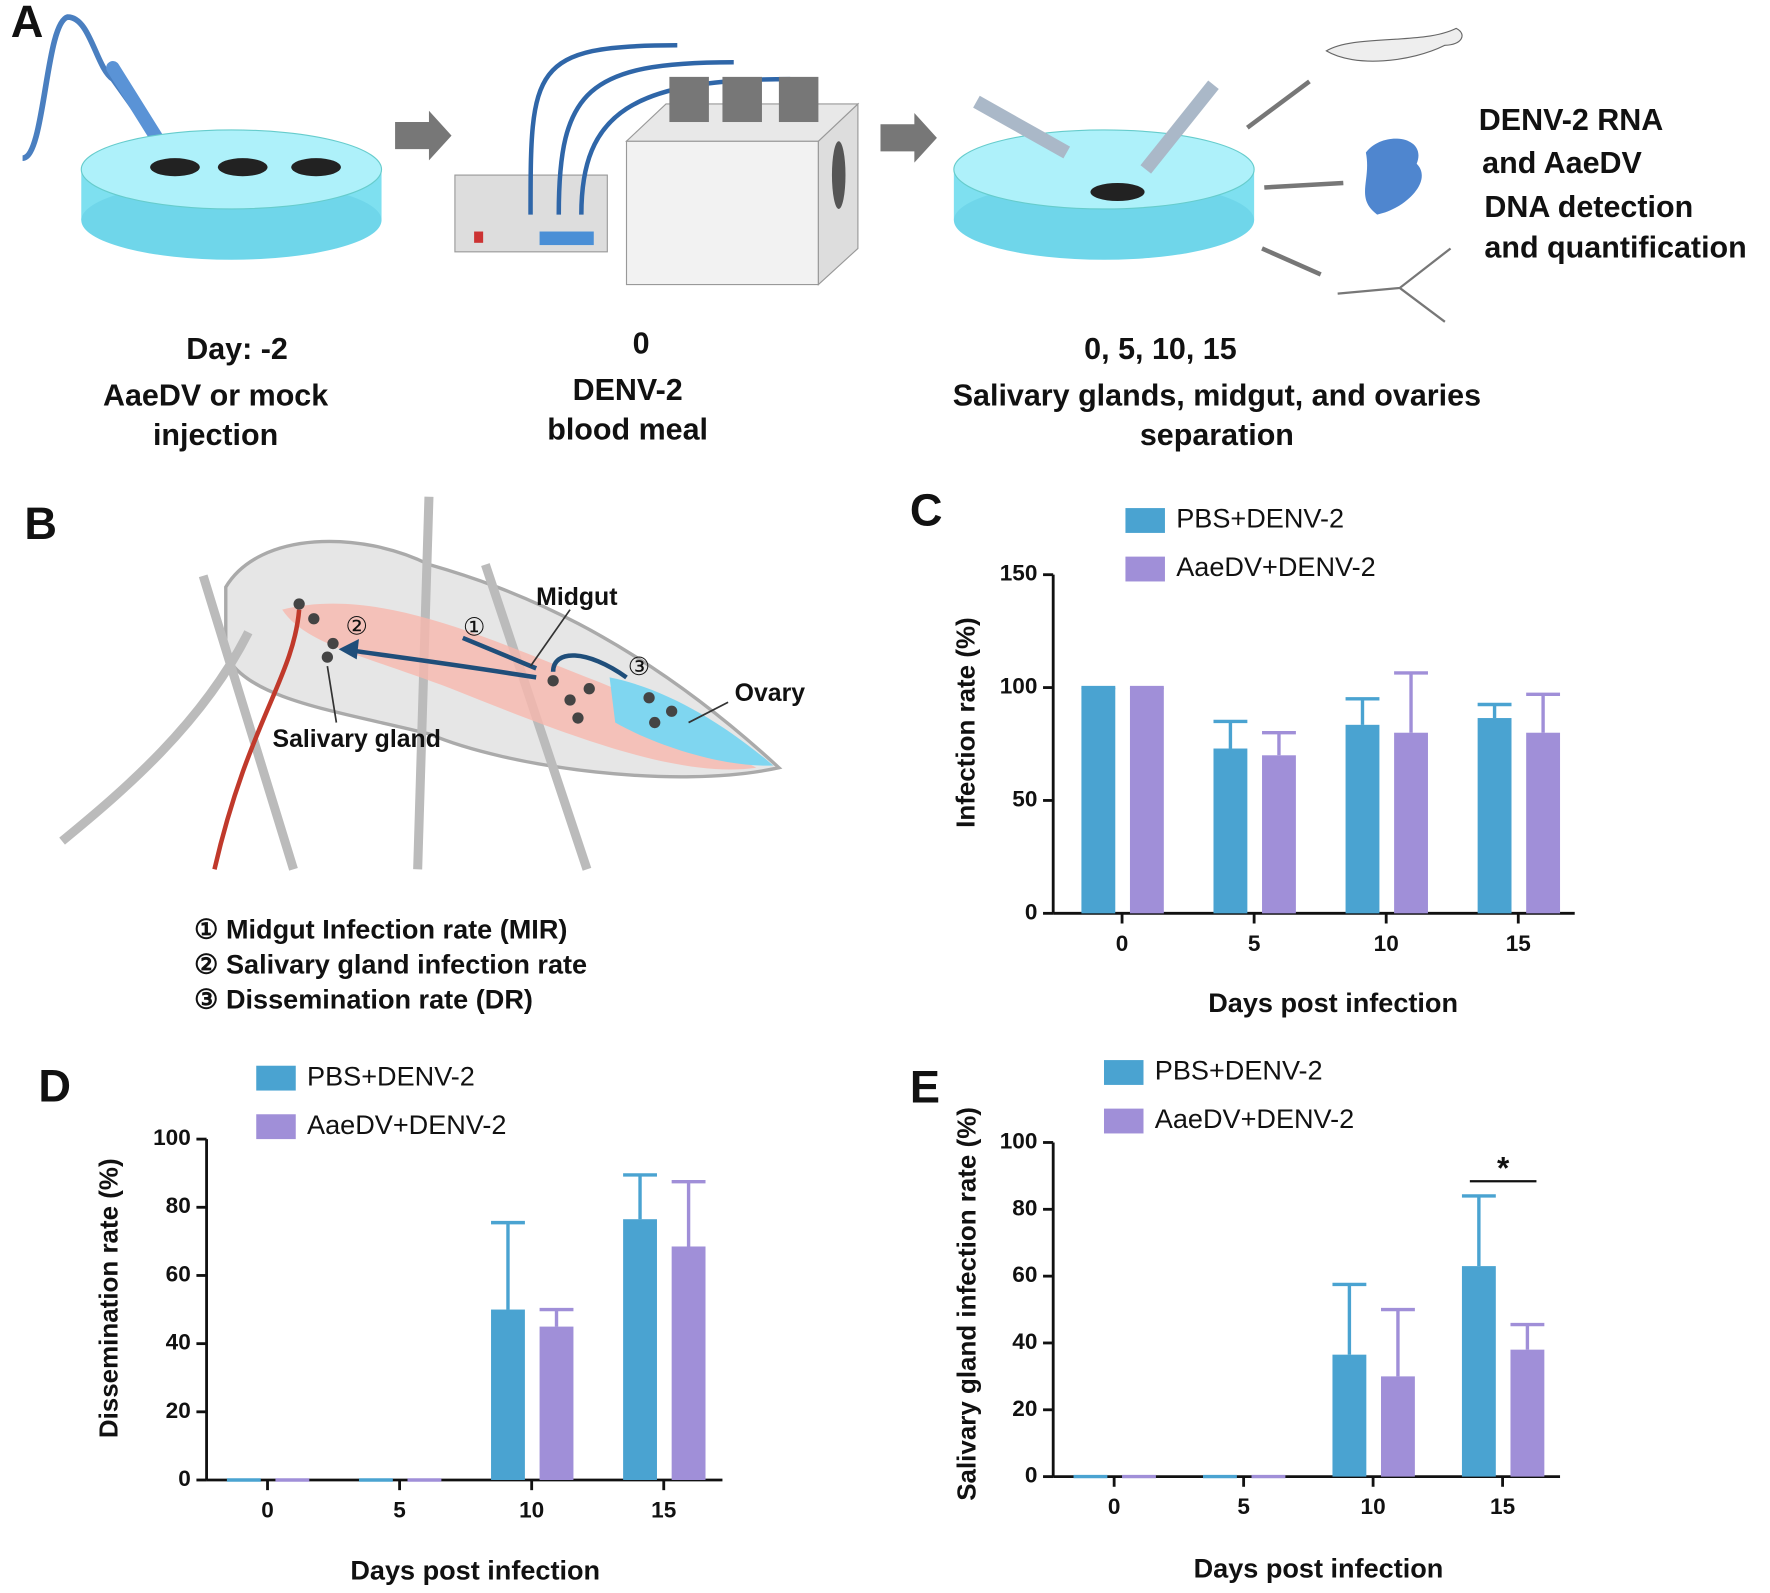 The width and height of the screenshot is (1770, 1593). I want to click on mosquito, so click(1117, 192).